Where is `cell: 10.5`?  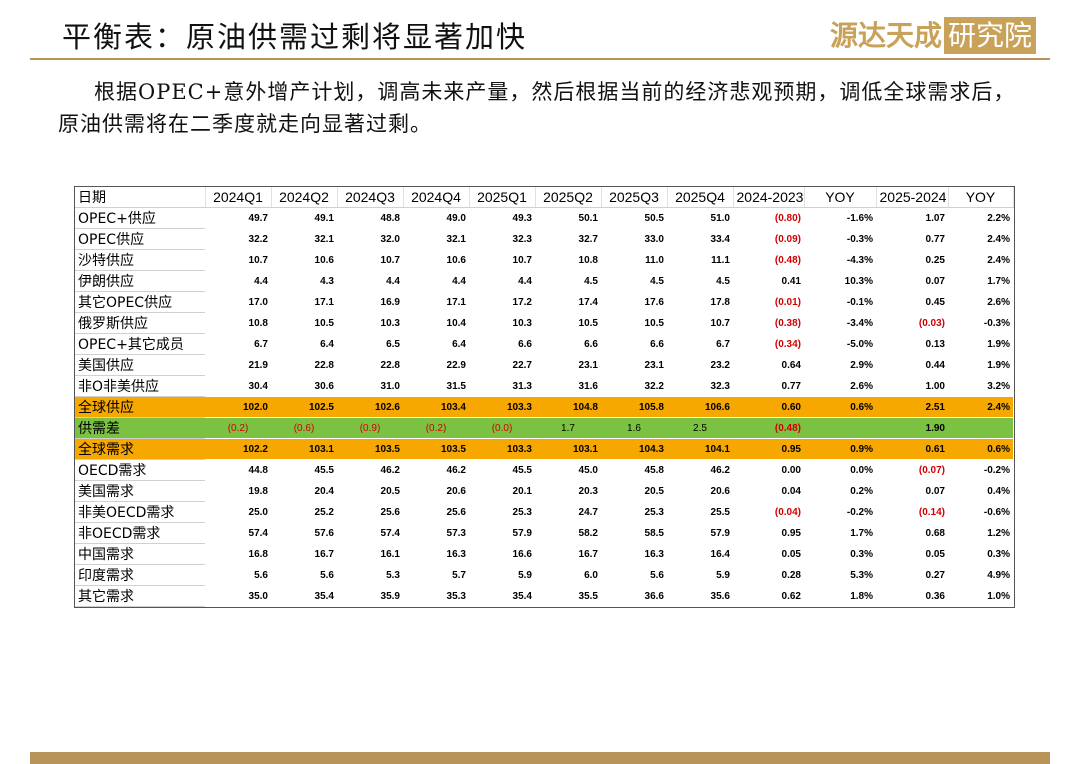
cell: 10.5 is located at coordinates (634, 323).